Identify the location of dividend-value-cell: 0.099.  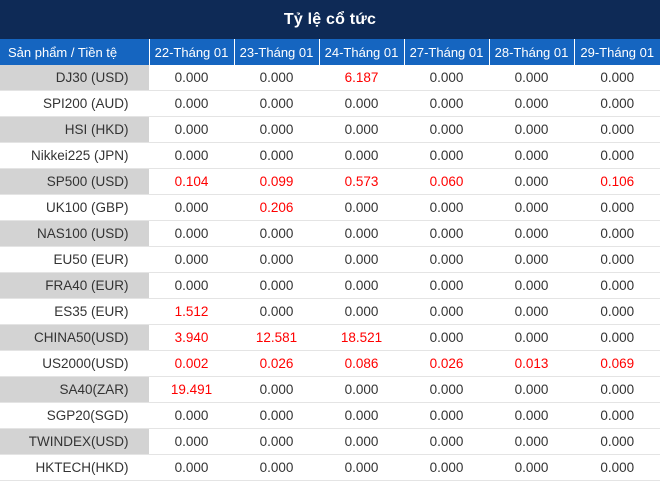
(277, 181).